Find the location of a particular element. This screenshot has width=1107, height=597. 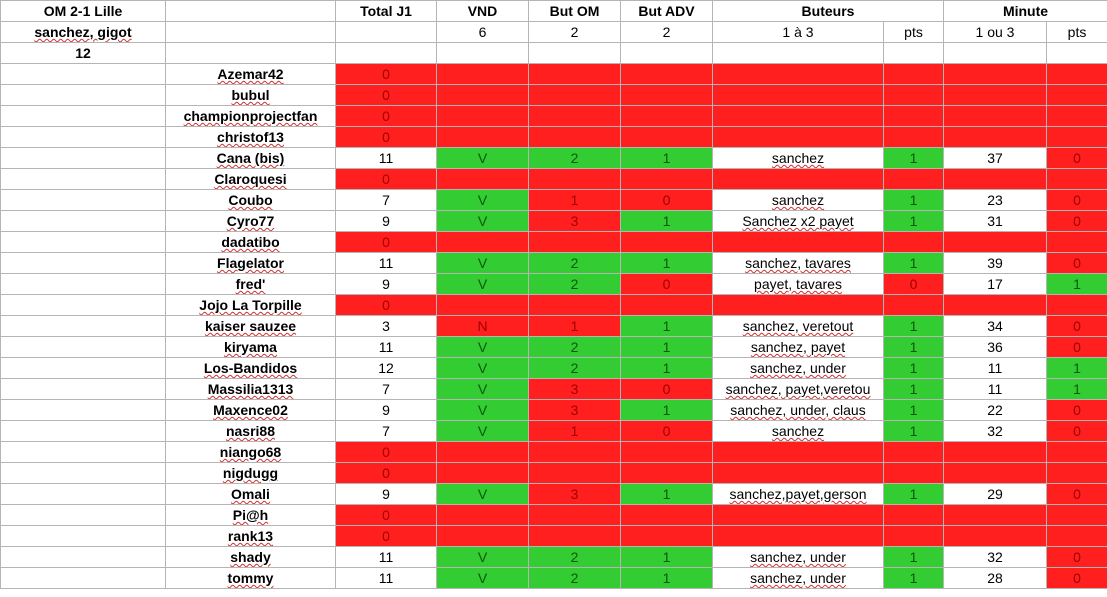

col-header-total: Total J1 is located at coordinates (386, 11).